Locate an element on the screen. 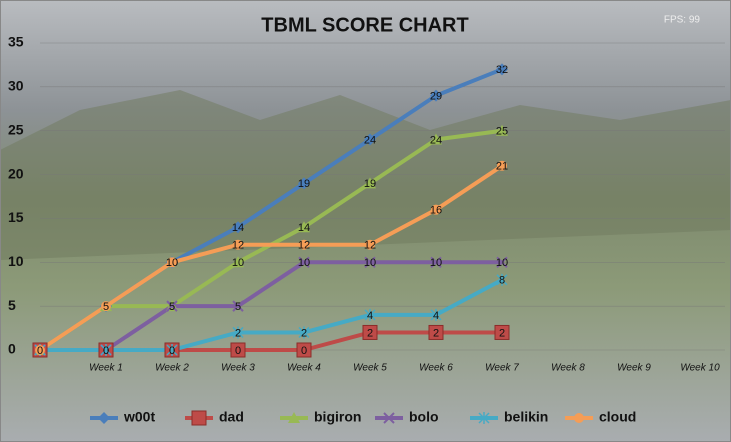 This screenshot has height=442, width=731. legend-label: cloud is located at coordinates (617, 417).